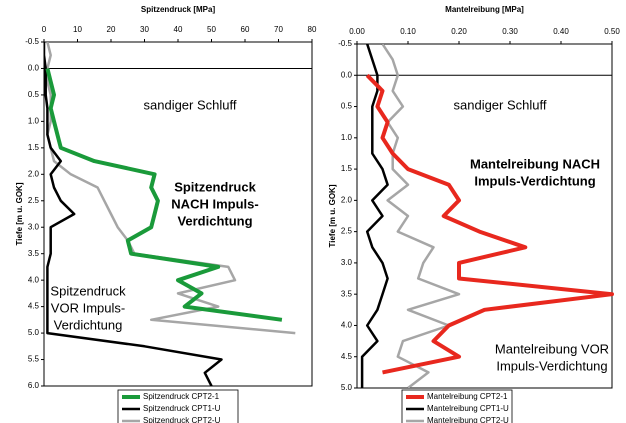  I want to click on y-tick-label: 6.0, so click(34, 385).